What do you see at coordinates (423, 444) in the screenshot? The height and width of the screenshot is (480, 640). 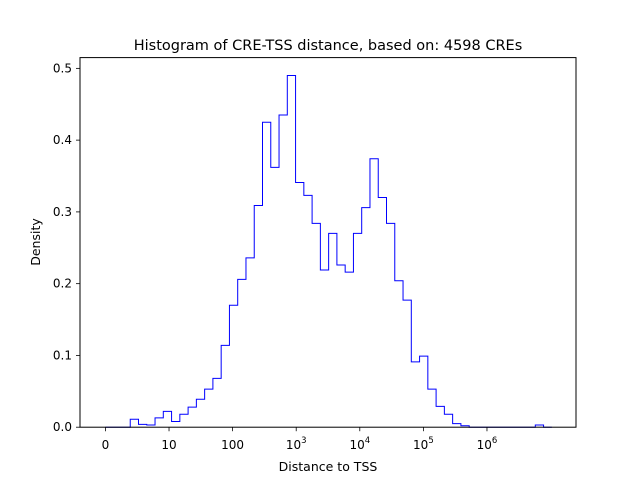 I see `x-tick-label: 10⁵` at bounding box center [423, 444].